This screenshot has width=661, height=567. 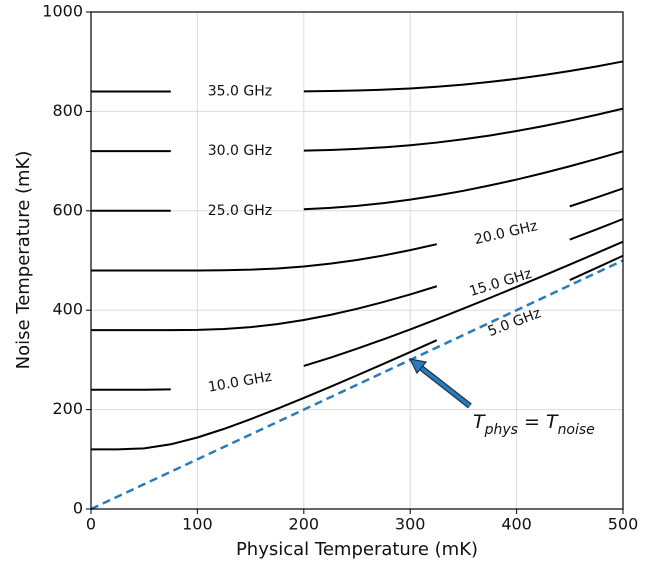 What do you see at coordinates (418, 366) in the screenshot?
I see `arrow-head` at bounding box center [418, 366].